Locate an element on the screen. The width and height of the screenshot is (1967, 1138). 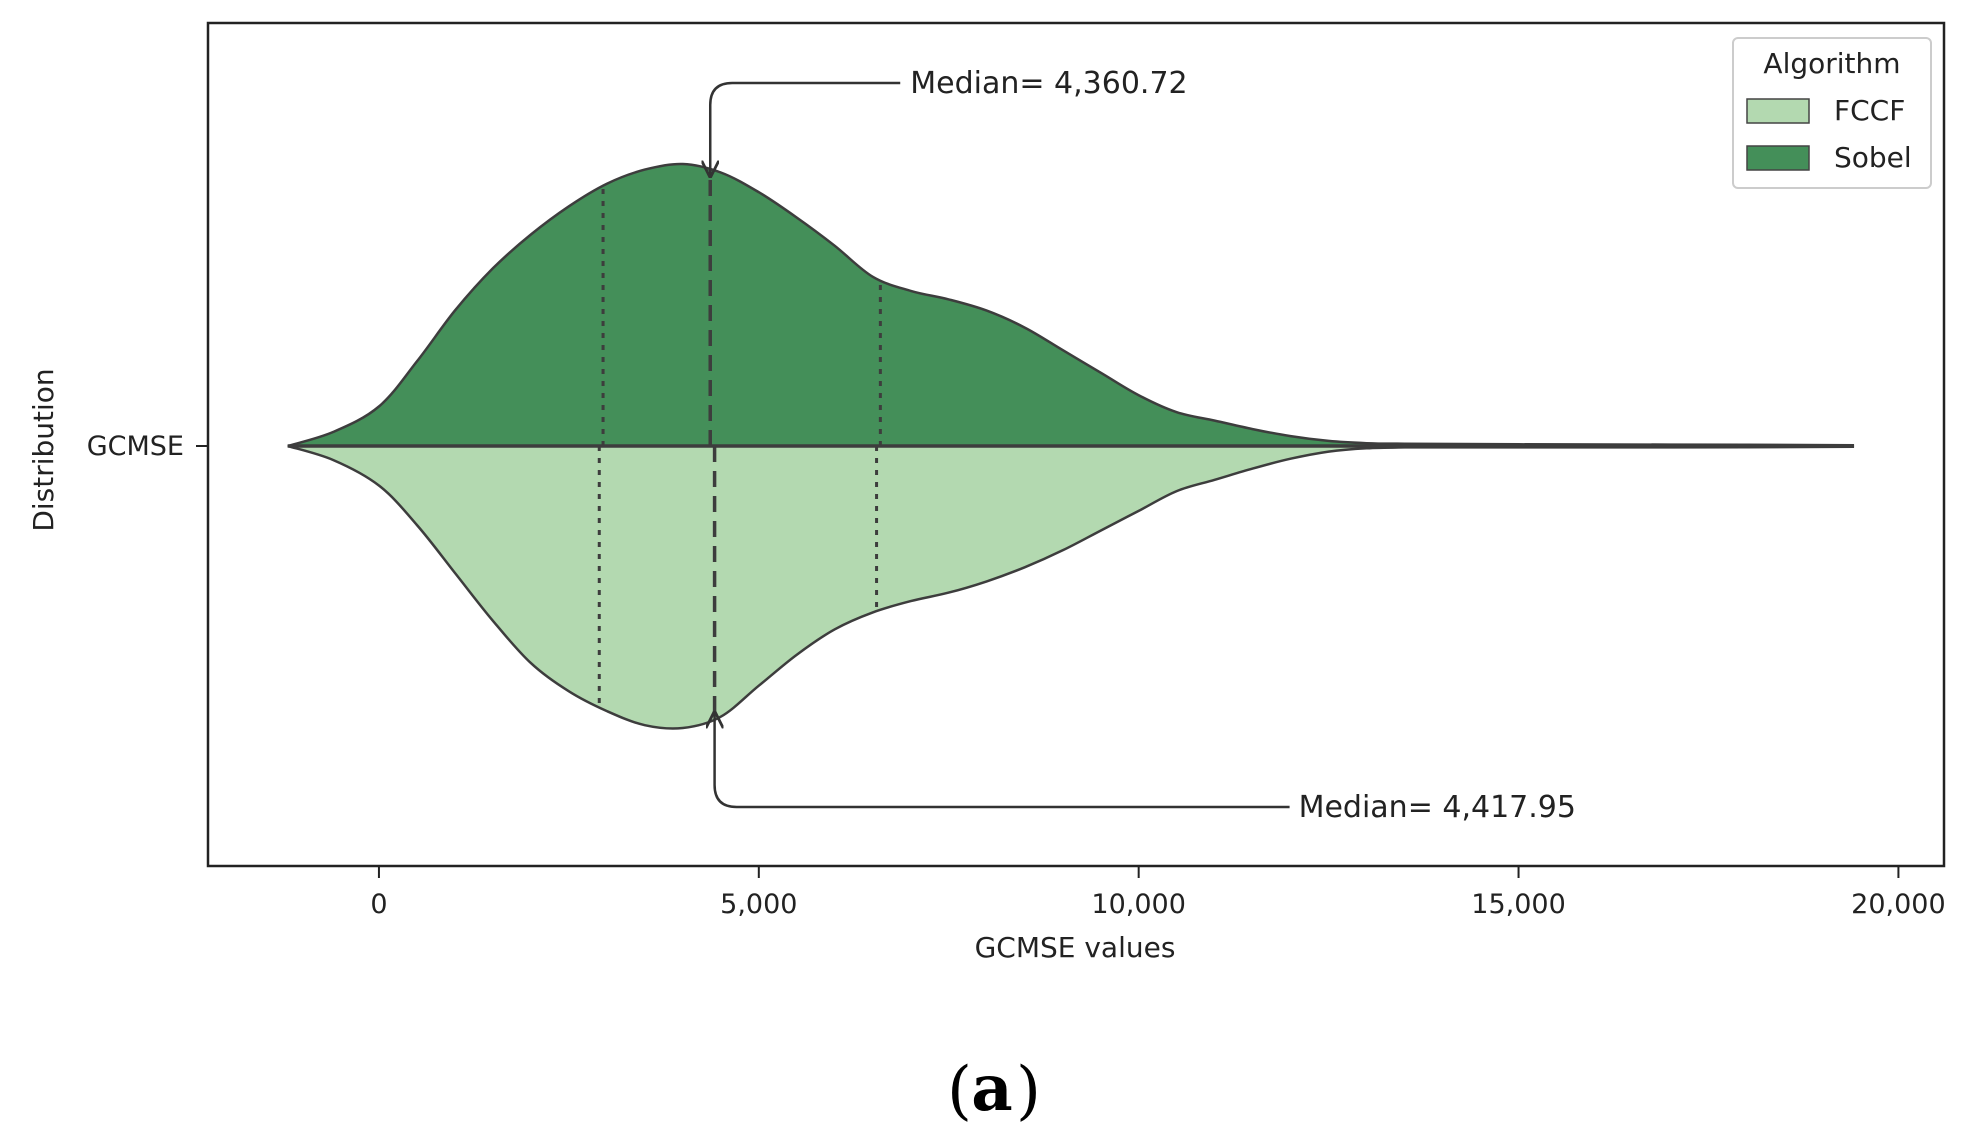
caption-close-paren: ) is located at coordinates (1028, 1091).